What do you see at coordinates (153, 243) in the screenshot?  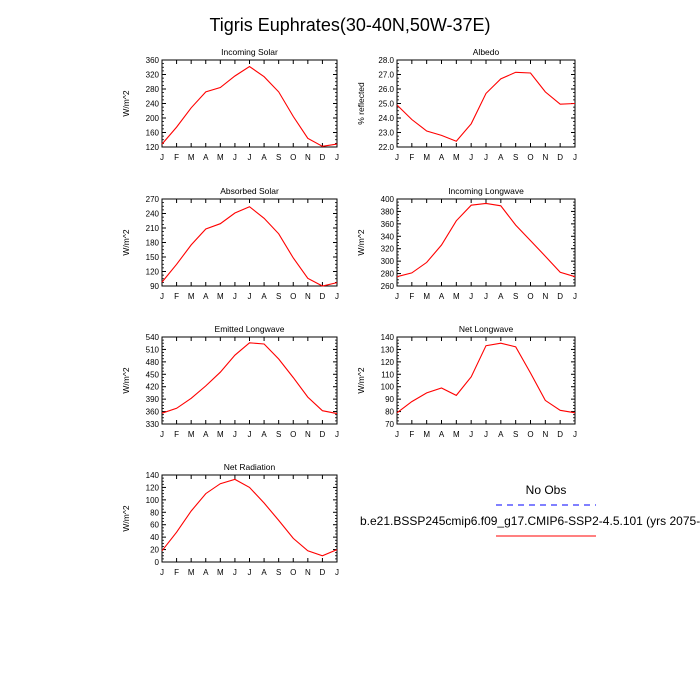 I see `y-tick-label: 180` at bounding box center [153, 243].